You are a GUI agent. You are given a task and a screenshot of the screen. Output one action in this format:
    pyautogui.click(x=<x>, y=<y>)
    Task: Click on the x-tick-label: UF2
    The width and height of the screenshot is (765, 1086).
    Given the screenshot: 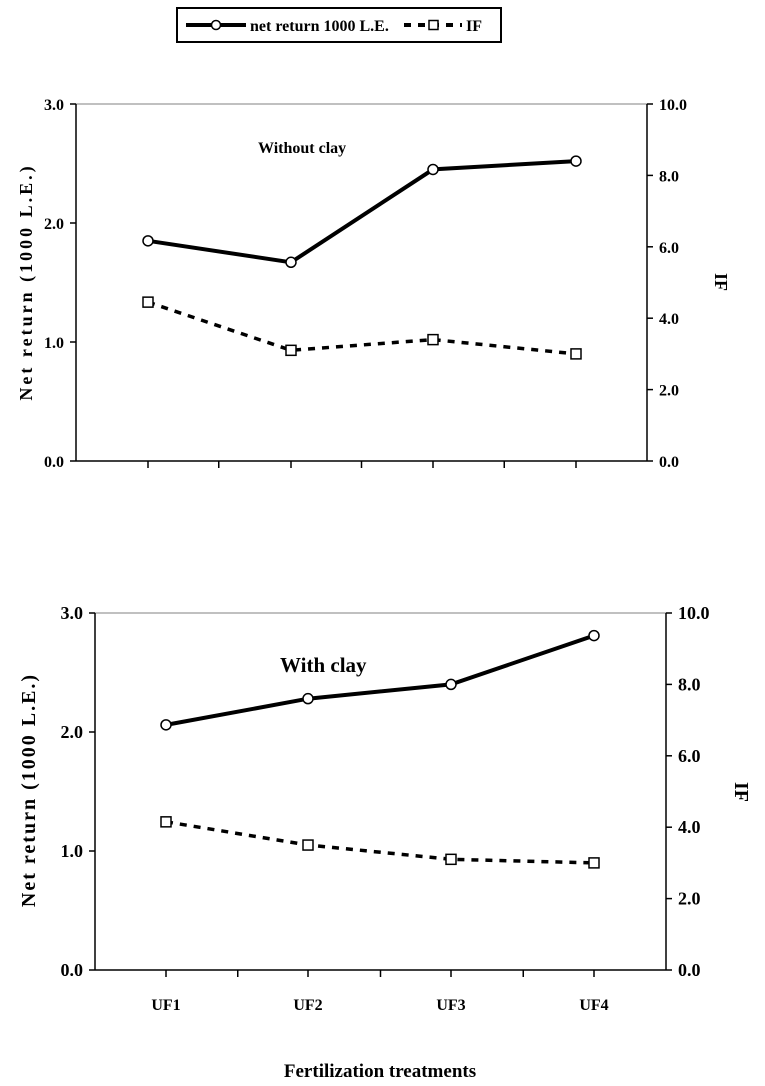 What is the action you would take?
    pyautogui.click(x=307, y=1005)
    